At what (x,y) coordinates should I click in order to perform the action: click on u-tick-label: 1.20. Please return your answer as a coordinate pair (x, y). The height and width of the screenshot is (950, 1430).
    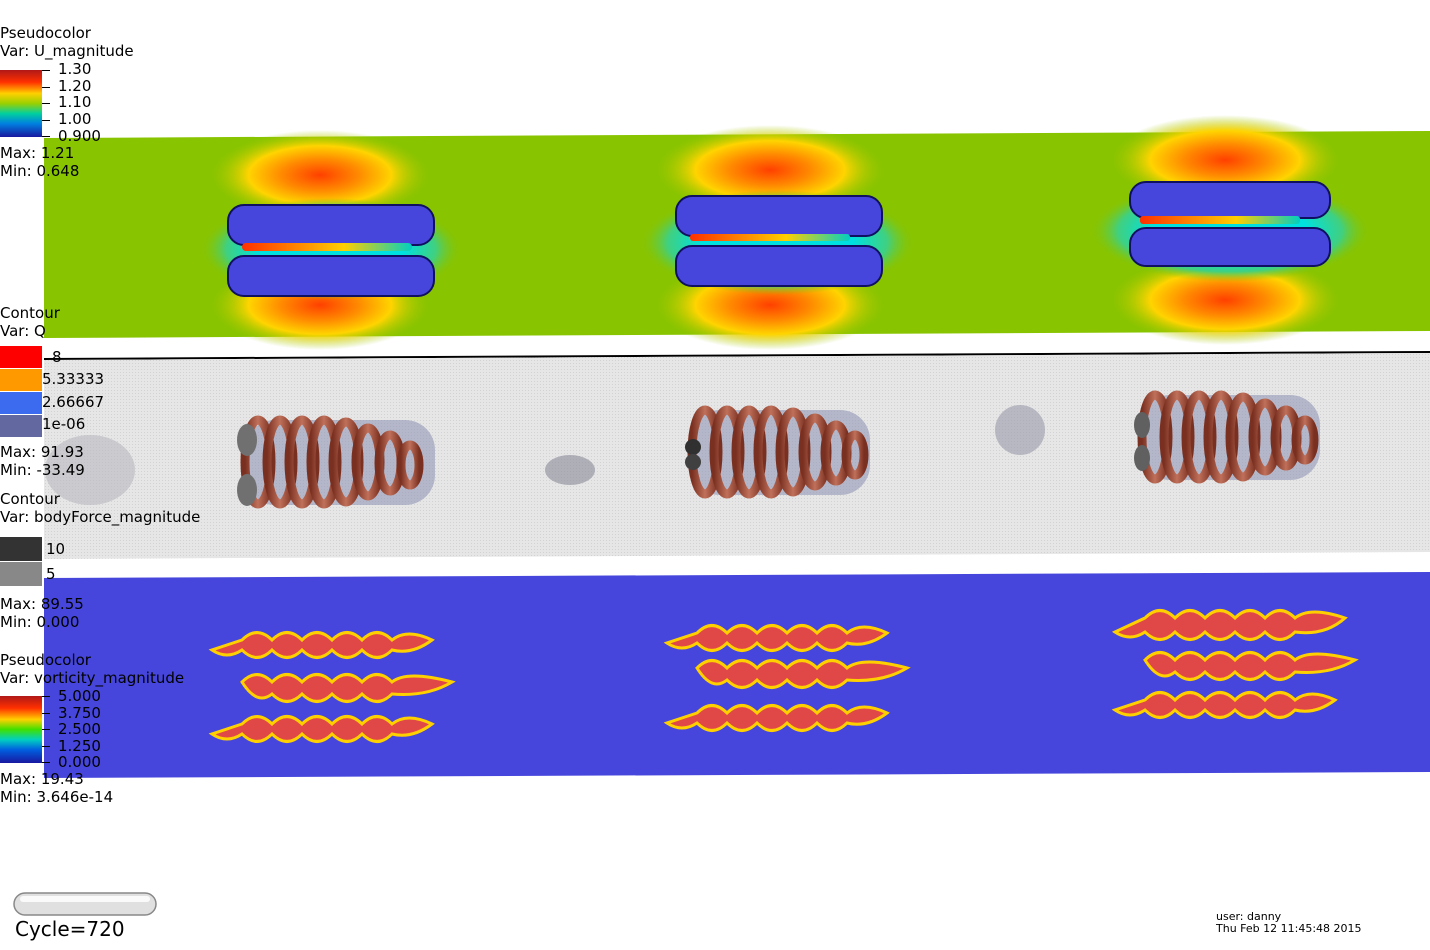
    Looking at the image, I should click on (75, 86).